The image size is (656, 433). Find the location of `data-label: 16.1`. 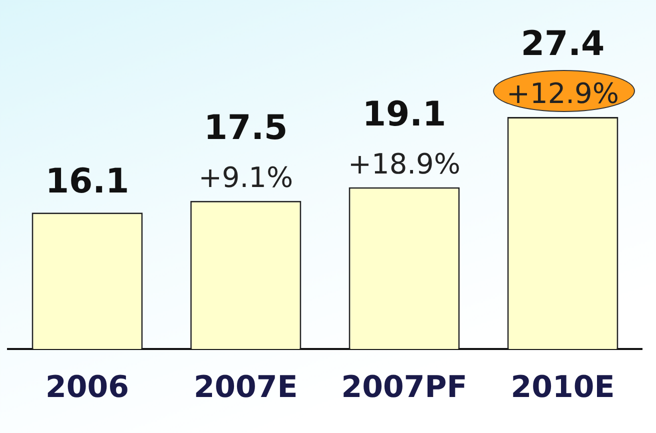

data-label: 16.1 is located at coordinates (87, 182).